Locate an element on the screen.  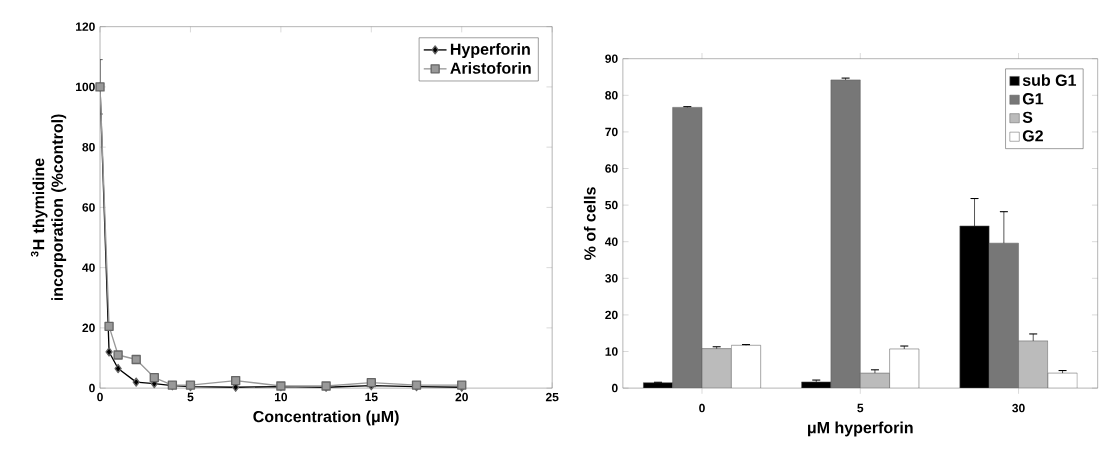
legend-label: Aristoforin is located at coordinates (490, 67).